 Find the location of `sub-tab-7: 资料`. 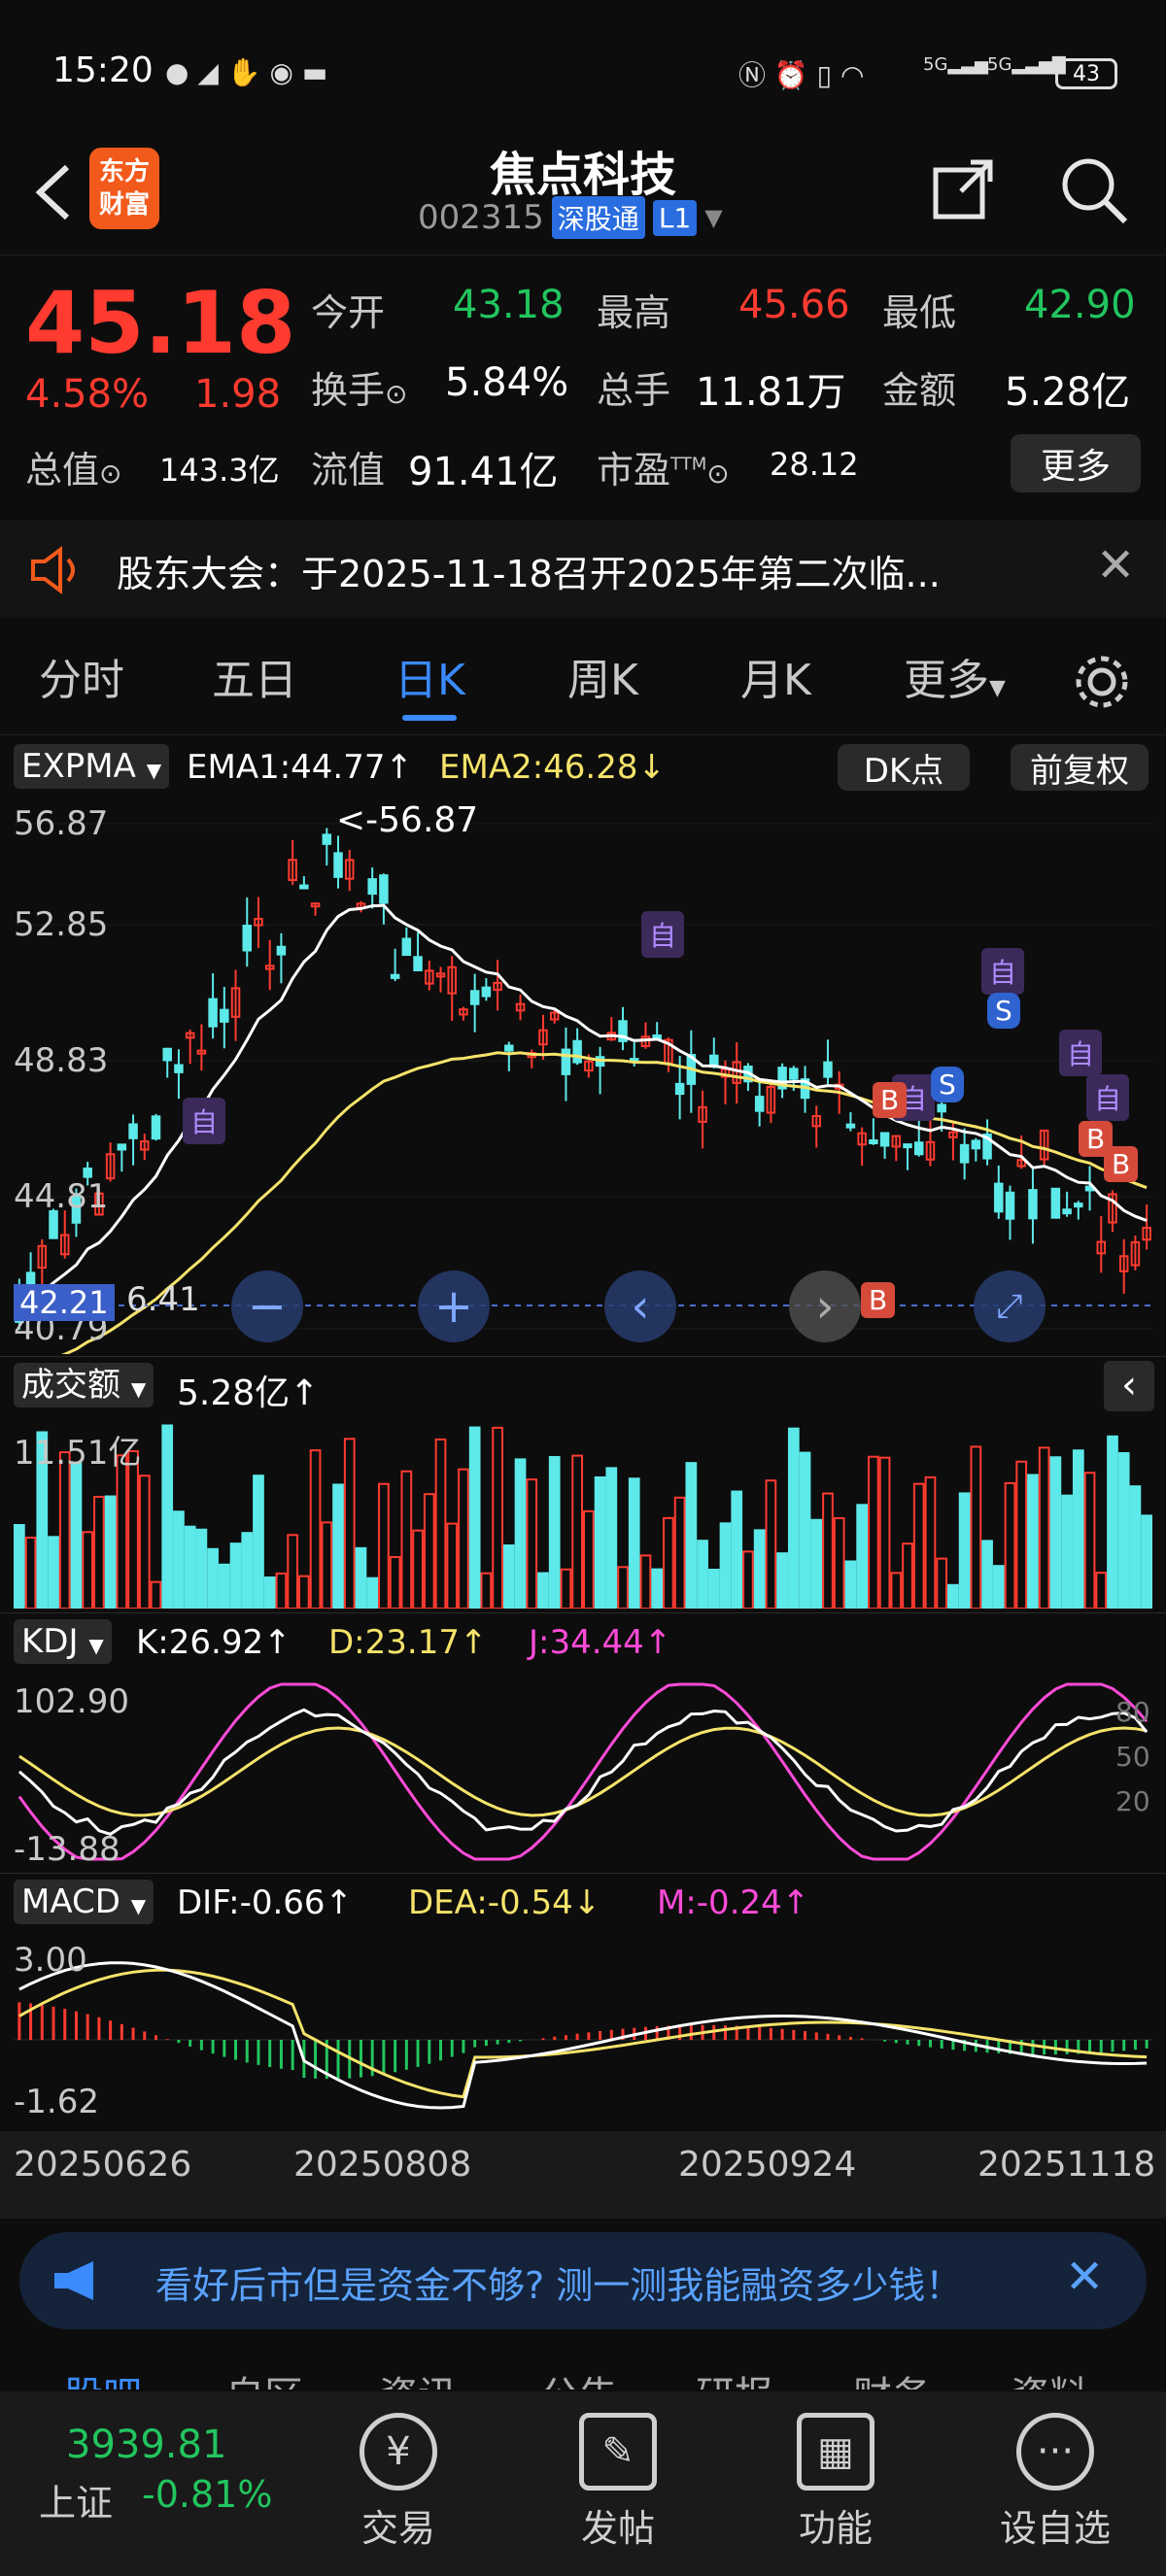

sub-tab-7: 资料 is located at coordinates (1049, 2377).